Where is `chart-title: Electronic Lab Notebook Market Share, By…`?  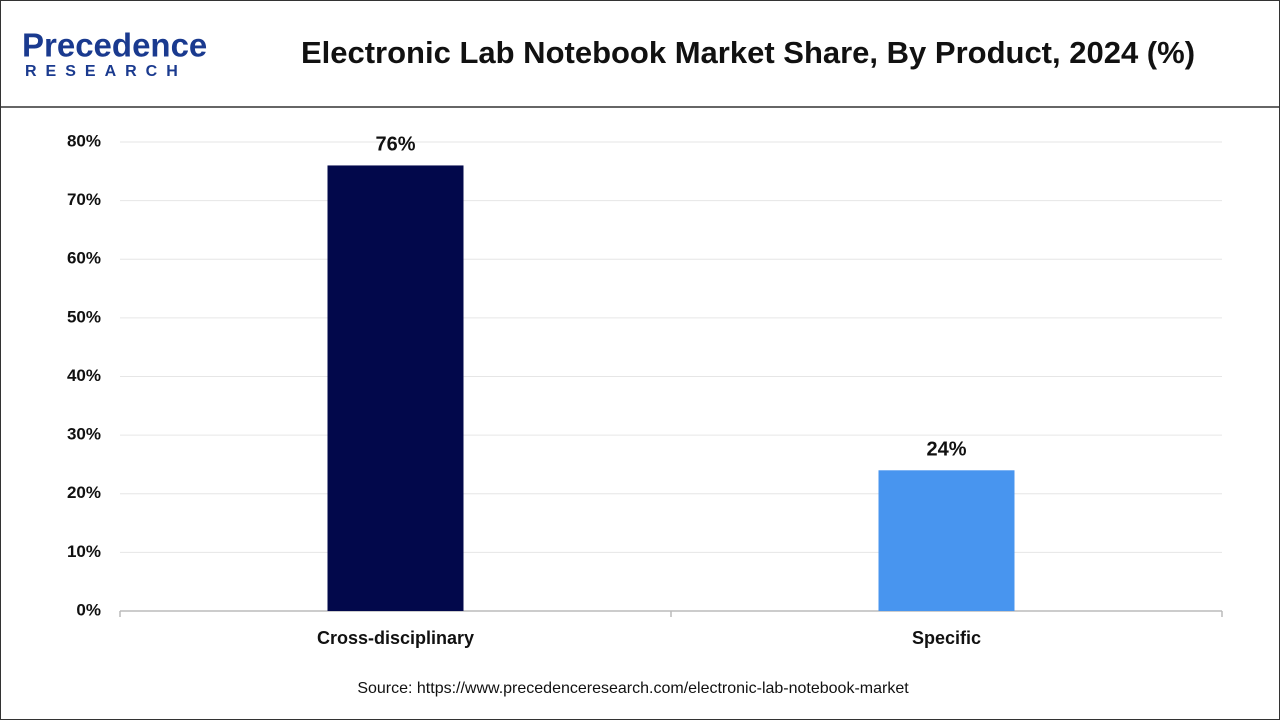 chart-title: Electronic Lab Notebook Market Share, By… is located at coordinates (748, 52).